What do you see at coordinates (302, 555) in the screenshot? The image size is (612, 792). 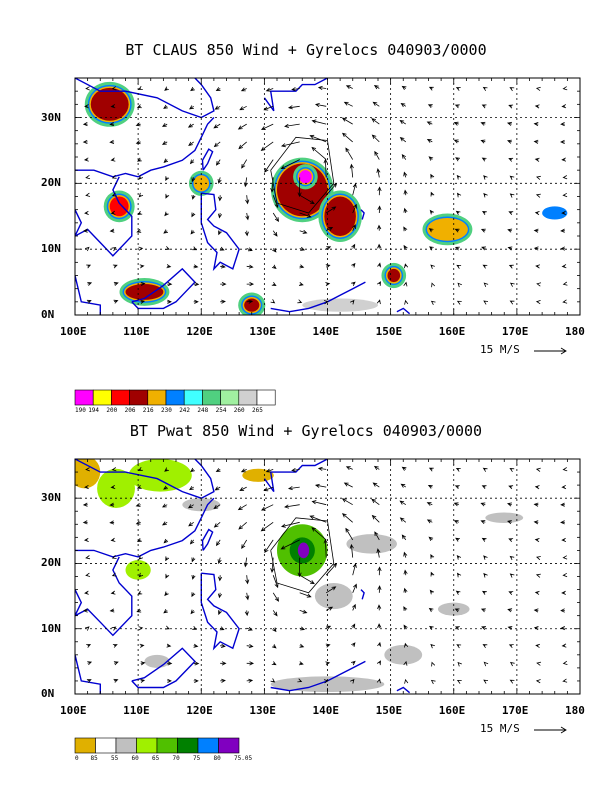 I see `gyre-location` at bounding box center [302, 555].